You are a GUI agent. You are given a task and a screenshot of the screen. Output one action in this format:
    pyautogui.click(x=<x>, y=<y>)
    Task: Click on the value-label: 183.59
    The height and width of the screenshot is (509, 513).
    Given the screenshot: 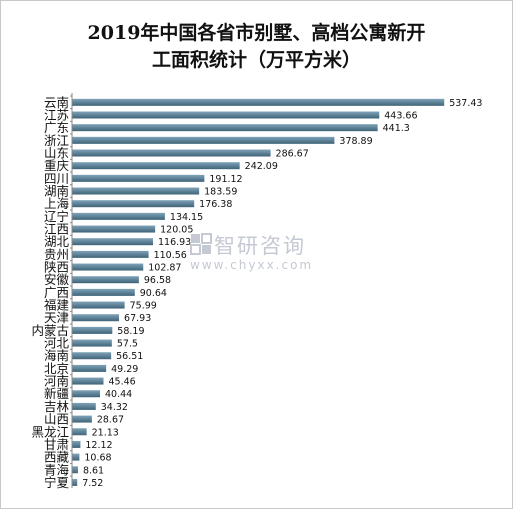 What is the action you would take?
    pyautogui.click(x=220, y=192)
    